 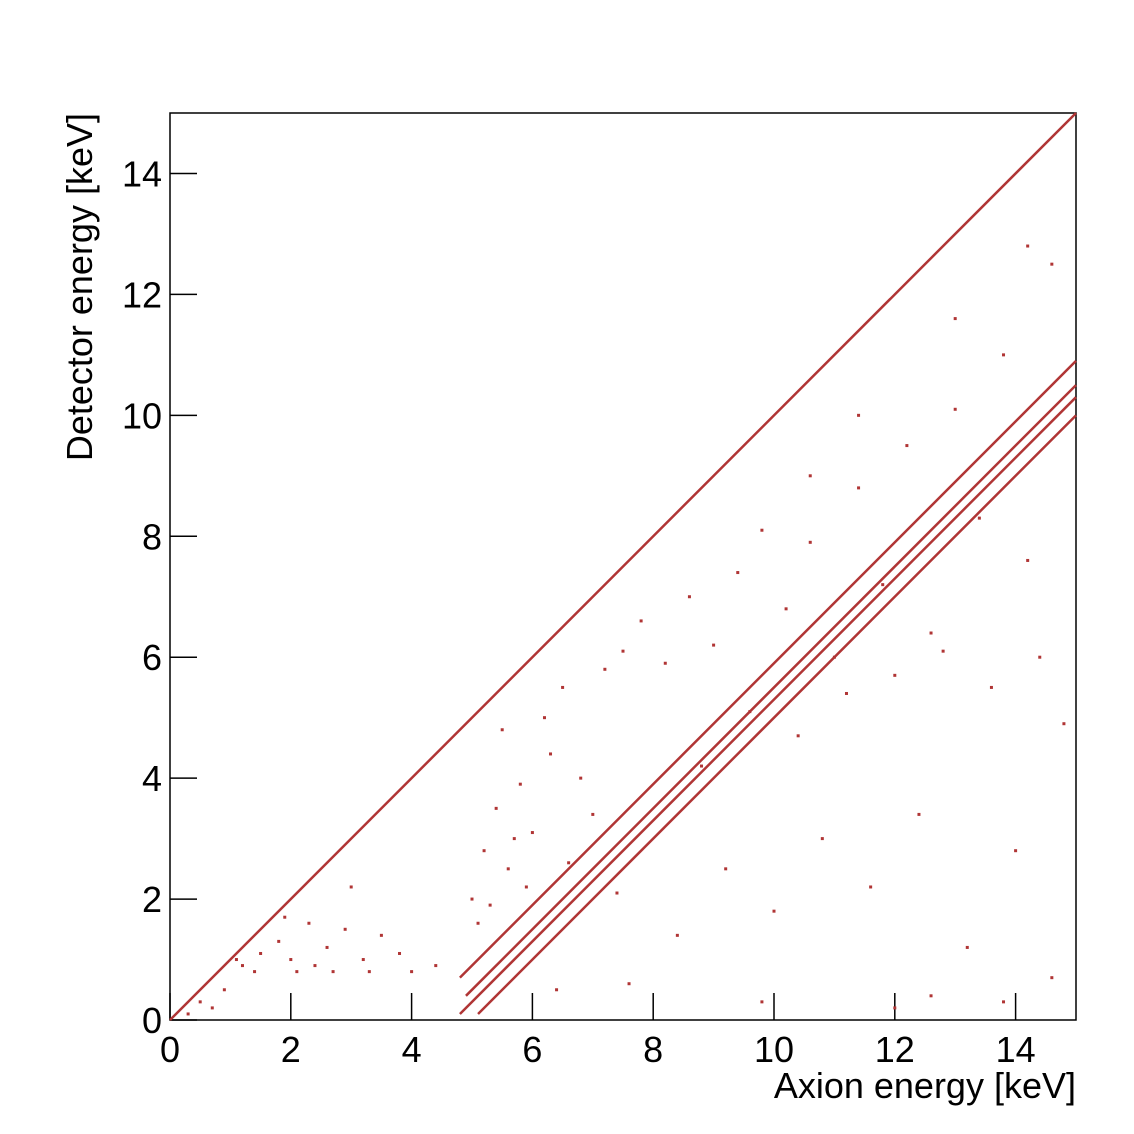 What do you see at coordinates (412, 1049) in the screenshot?
I see `x-tick-label: 4` at bounding box center [412, 1049].